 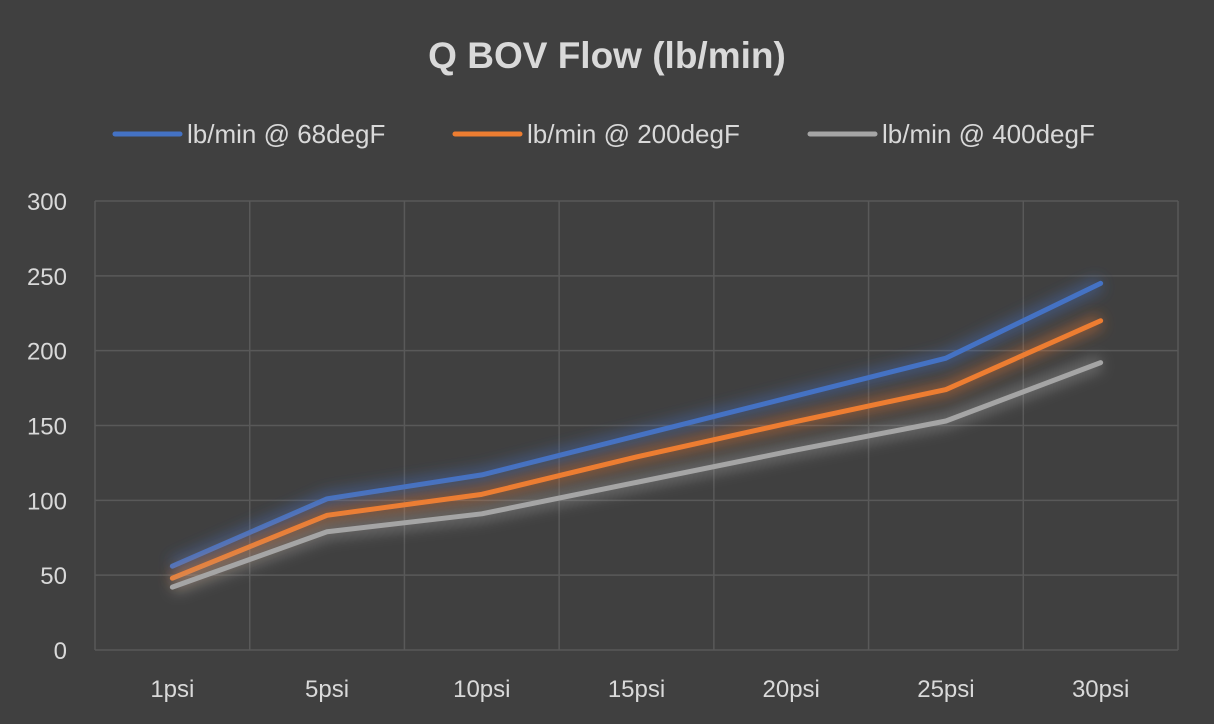 What do you see at coordinates (327, 689) in the screenshot?
I see `x-tick-label: 5psi` at bounding box center [327, 689].